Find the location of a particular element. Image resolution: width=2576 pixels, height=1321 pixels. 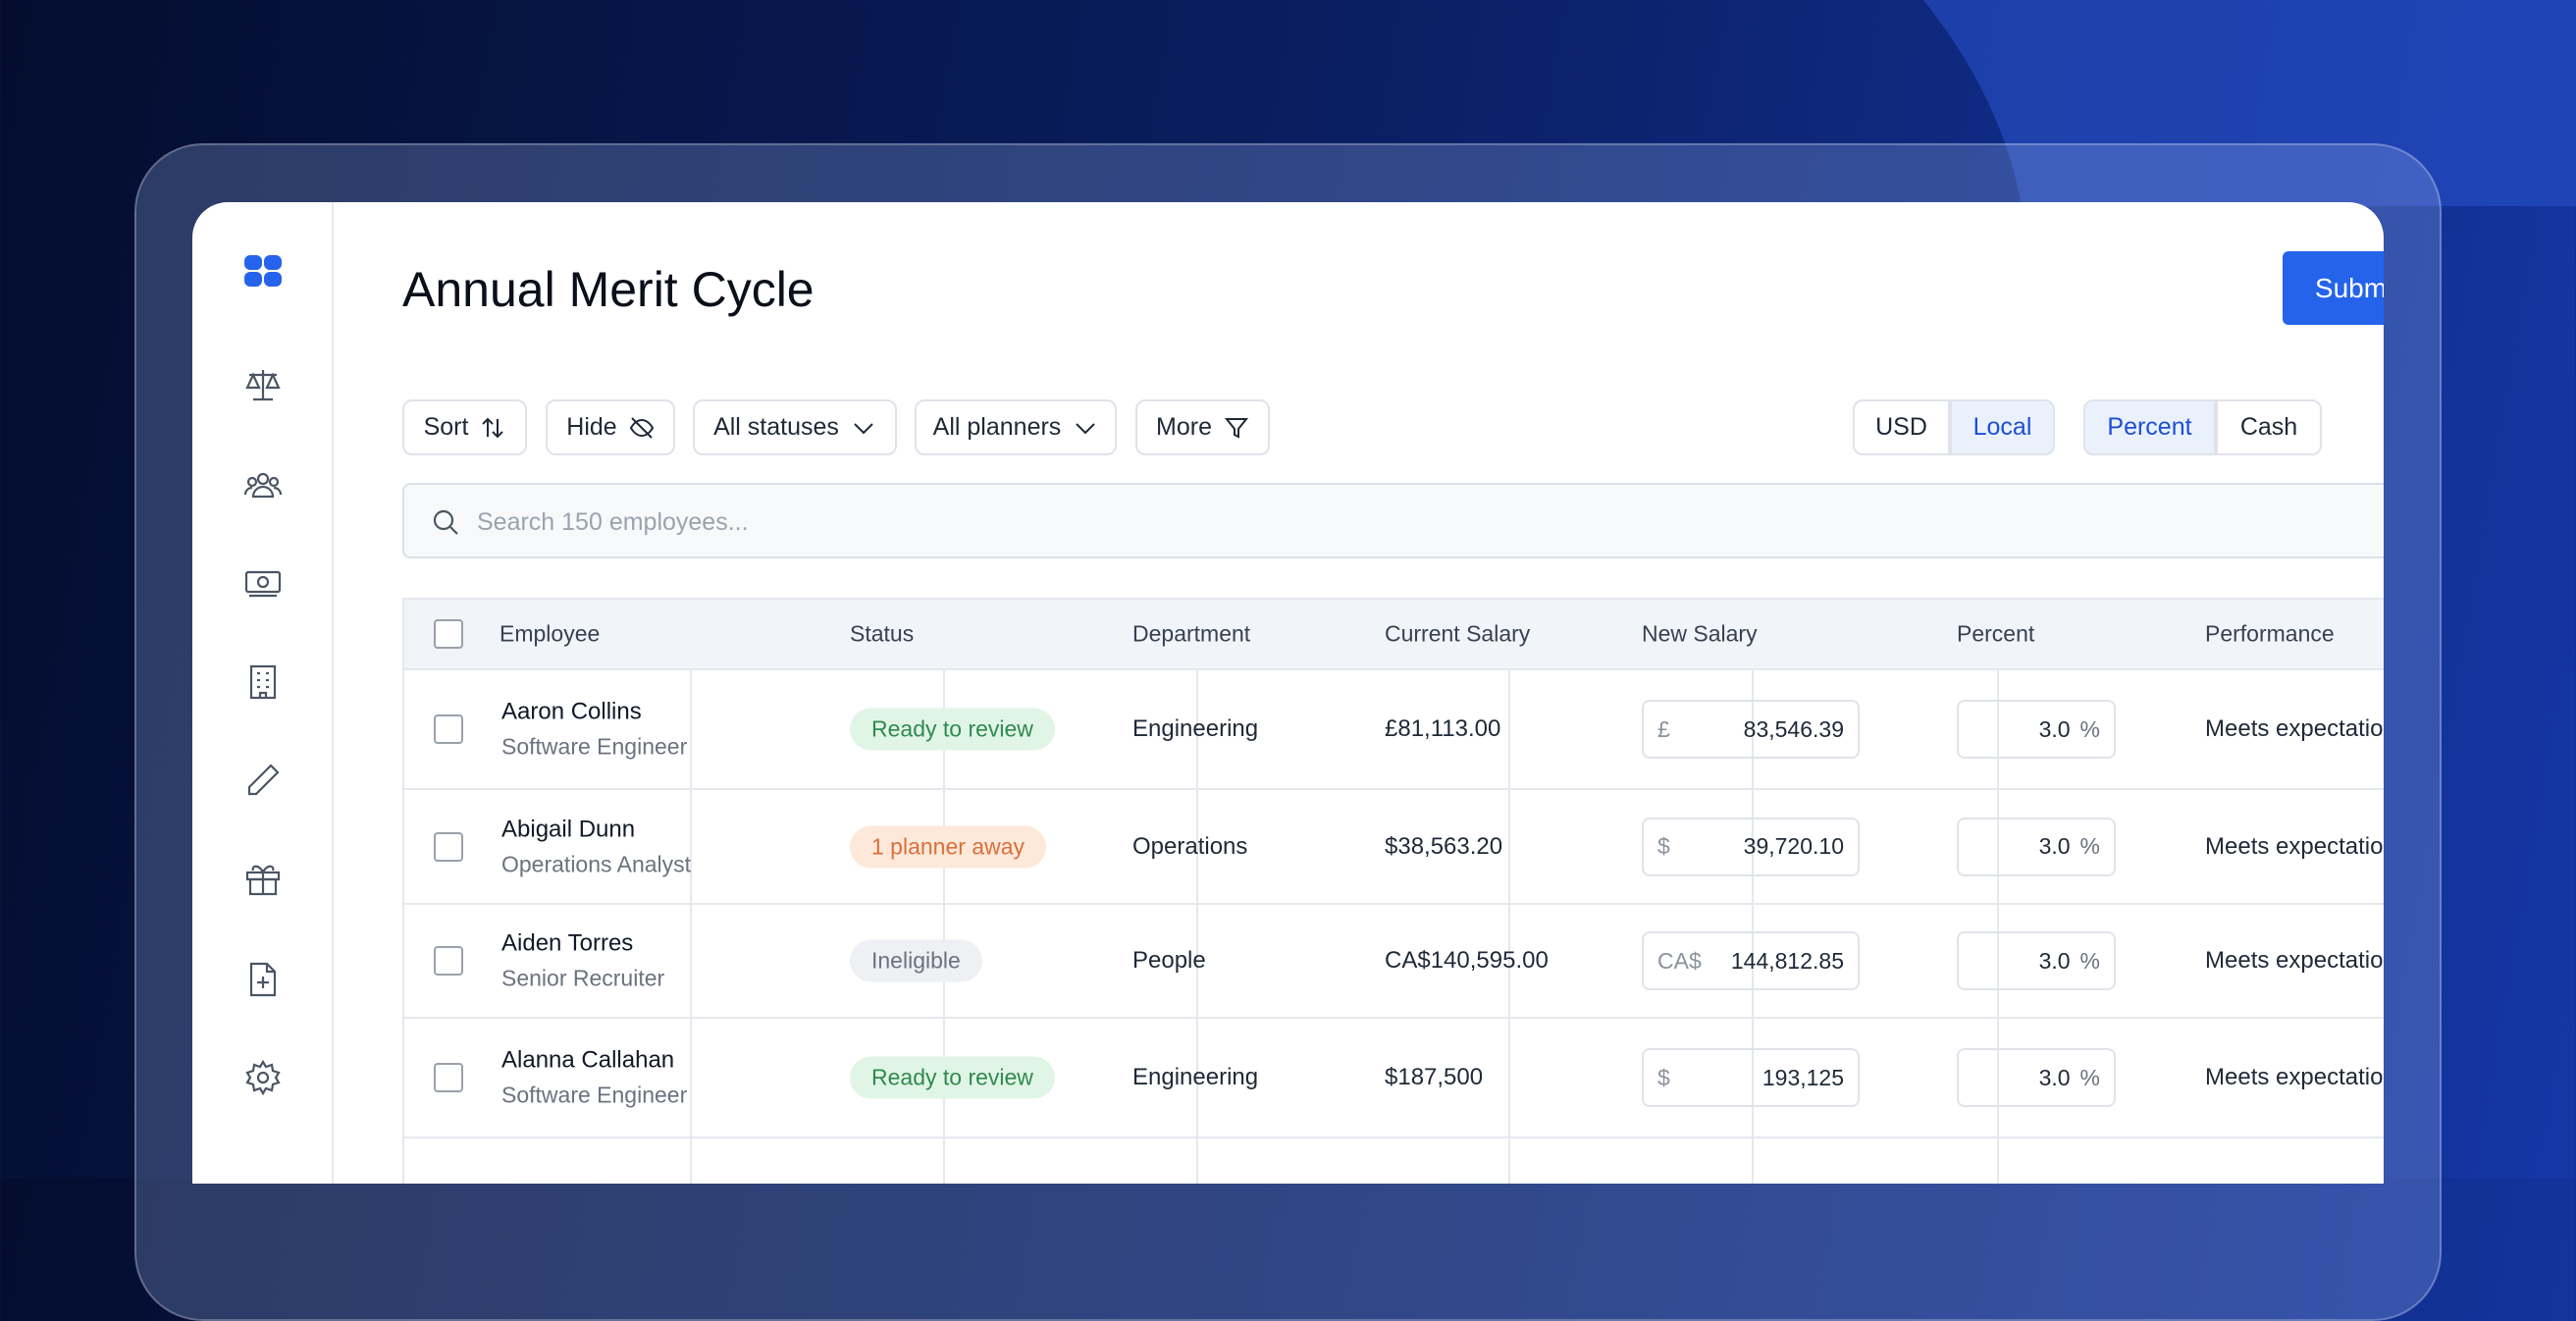

currency-toggle: USD is located at coordinates (1901, 427).